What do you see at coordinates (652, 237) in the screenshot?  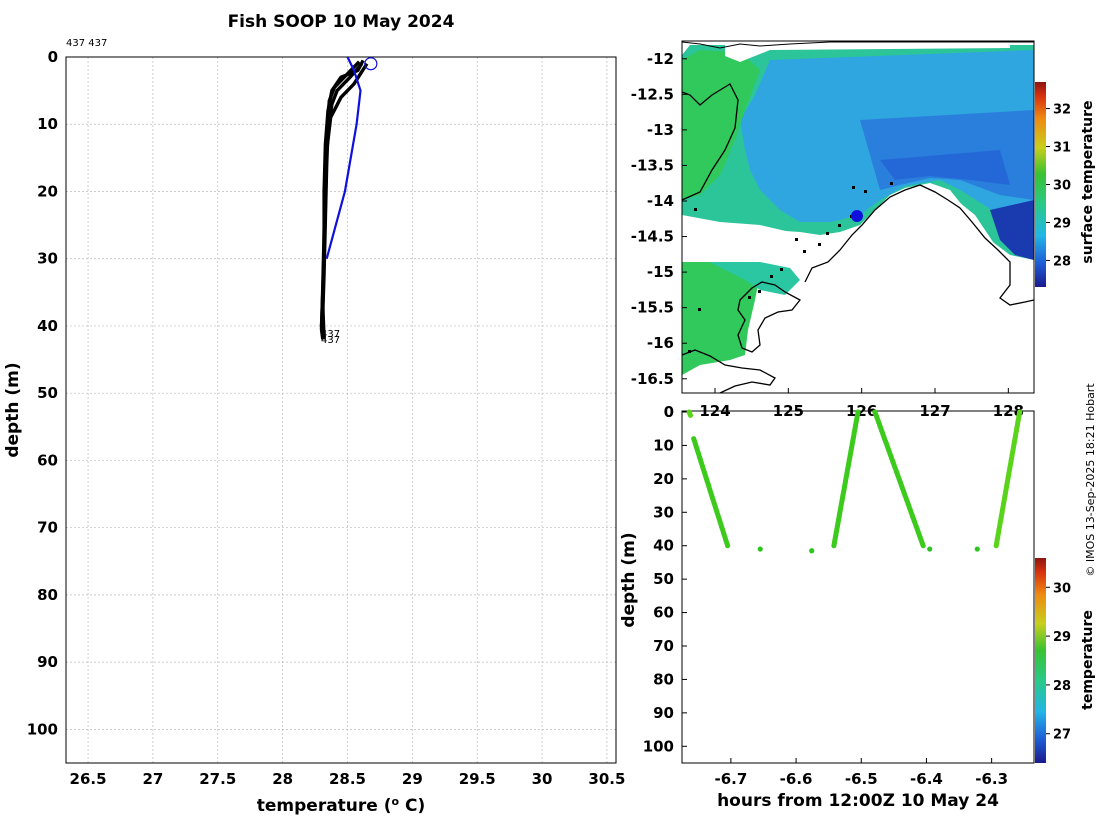 I see `map-y-tick-label: -14.5` at bounding box center [652, 237].